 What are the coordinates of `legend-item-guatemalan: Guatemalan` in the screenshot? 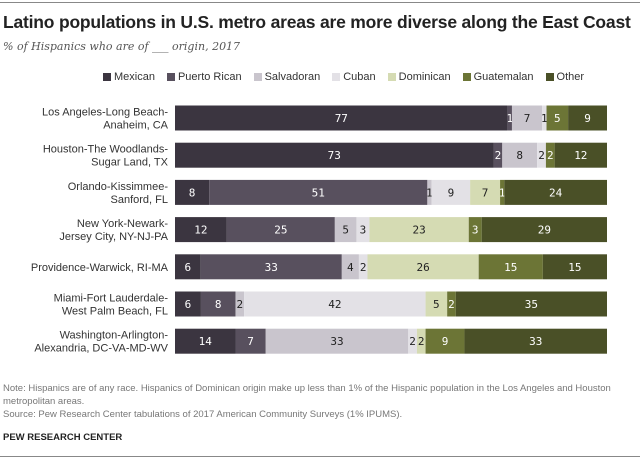 It's located at (498, 77).